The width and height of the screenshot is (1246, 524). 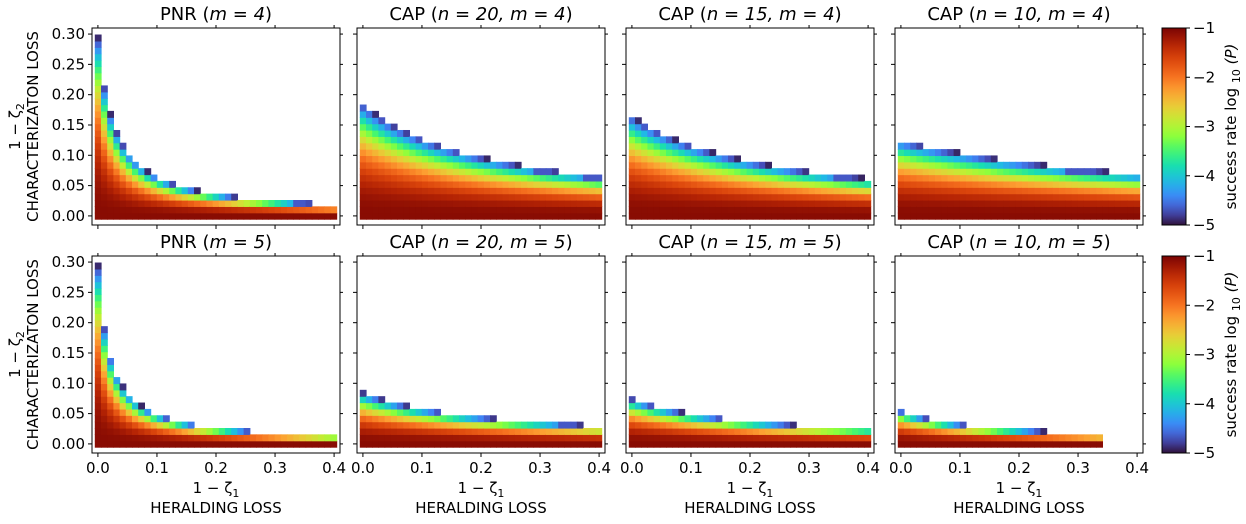 I want to click on colorbar-tick-label: −3, so click(x=1204, y=127).